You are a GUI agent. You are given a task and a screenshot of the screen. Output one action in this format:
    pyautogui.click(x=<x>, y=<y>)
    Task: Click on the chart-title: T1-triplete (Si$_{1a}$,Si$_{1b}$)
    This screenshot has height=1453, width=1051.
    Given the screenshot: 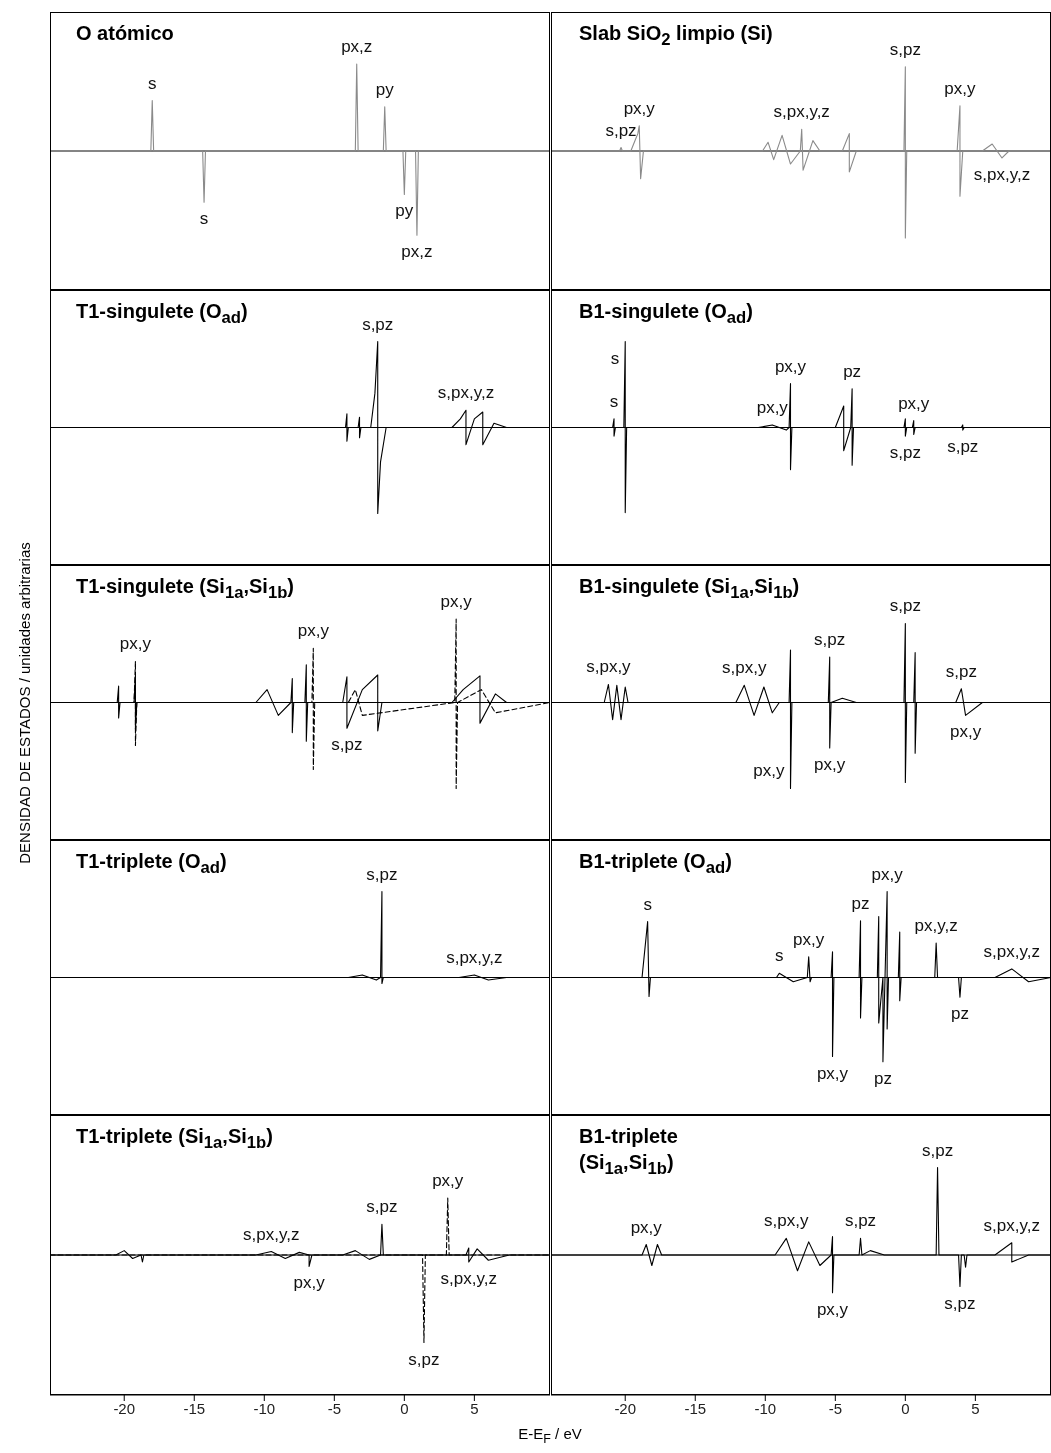 What is the action you would take?
    pyautogui.click(x=174, y=1139)
    